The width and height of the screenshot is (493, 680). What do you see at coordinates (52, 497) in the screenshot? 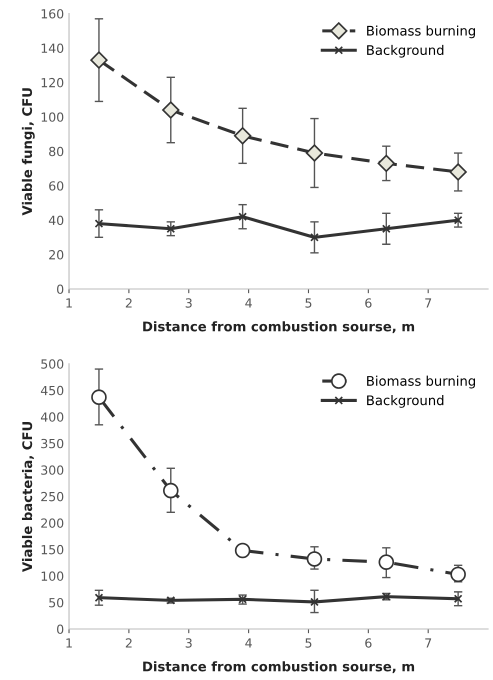
I see `y-tick-label: 250` at bounding box center [52, 497].